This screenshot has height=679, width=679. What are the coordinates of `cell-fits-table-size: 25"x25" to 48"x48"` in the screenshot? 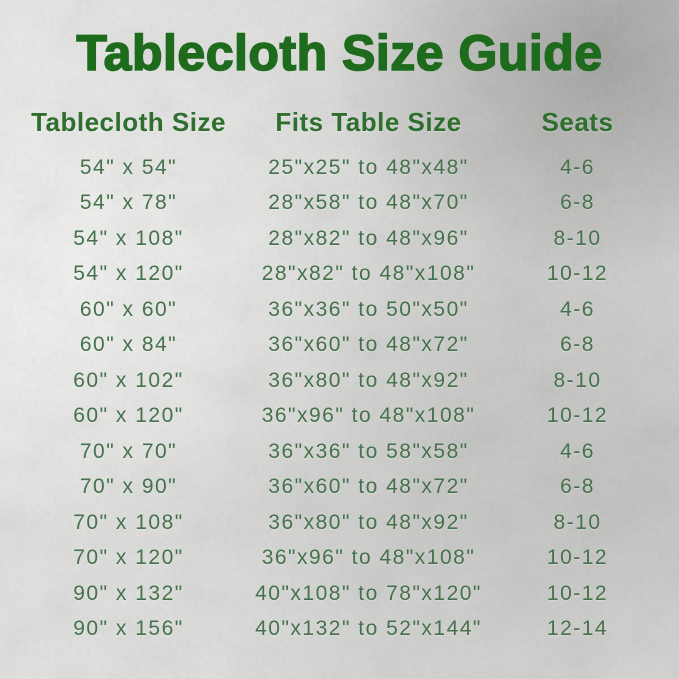 It's located at (368, 167).